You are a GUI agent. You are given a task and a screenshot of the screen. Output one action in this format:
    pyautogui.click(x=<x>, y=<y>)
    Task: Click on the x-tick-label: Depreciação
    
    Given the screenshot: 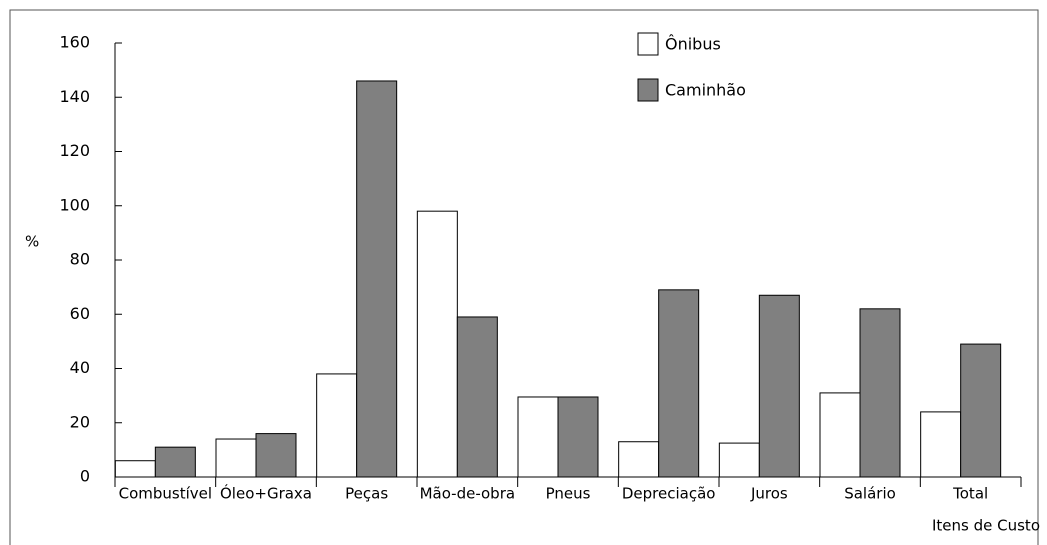 What is the action you would take?
    pyautogui.click(x=669, y=494)
    